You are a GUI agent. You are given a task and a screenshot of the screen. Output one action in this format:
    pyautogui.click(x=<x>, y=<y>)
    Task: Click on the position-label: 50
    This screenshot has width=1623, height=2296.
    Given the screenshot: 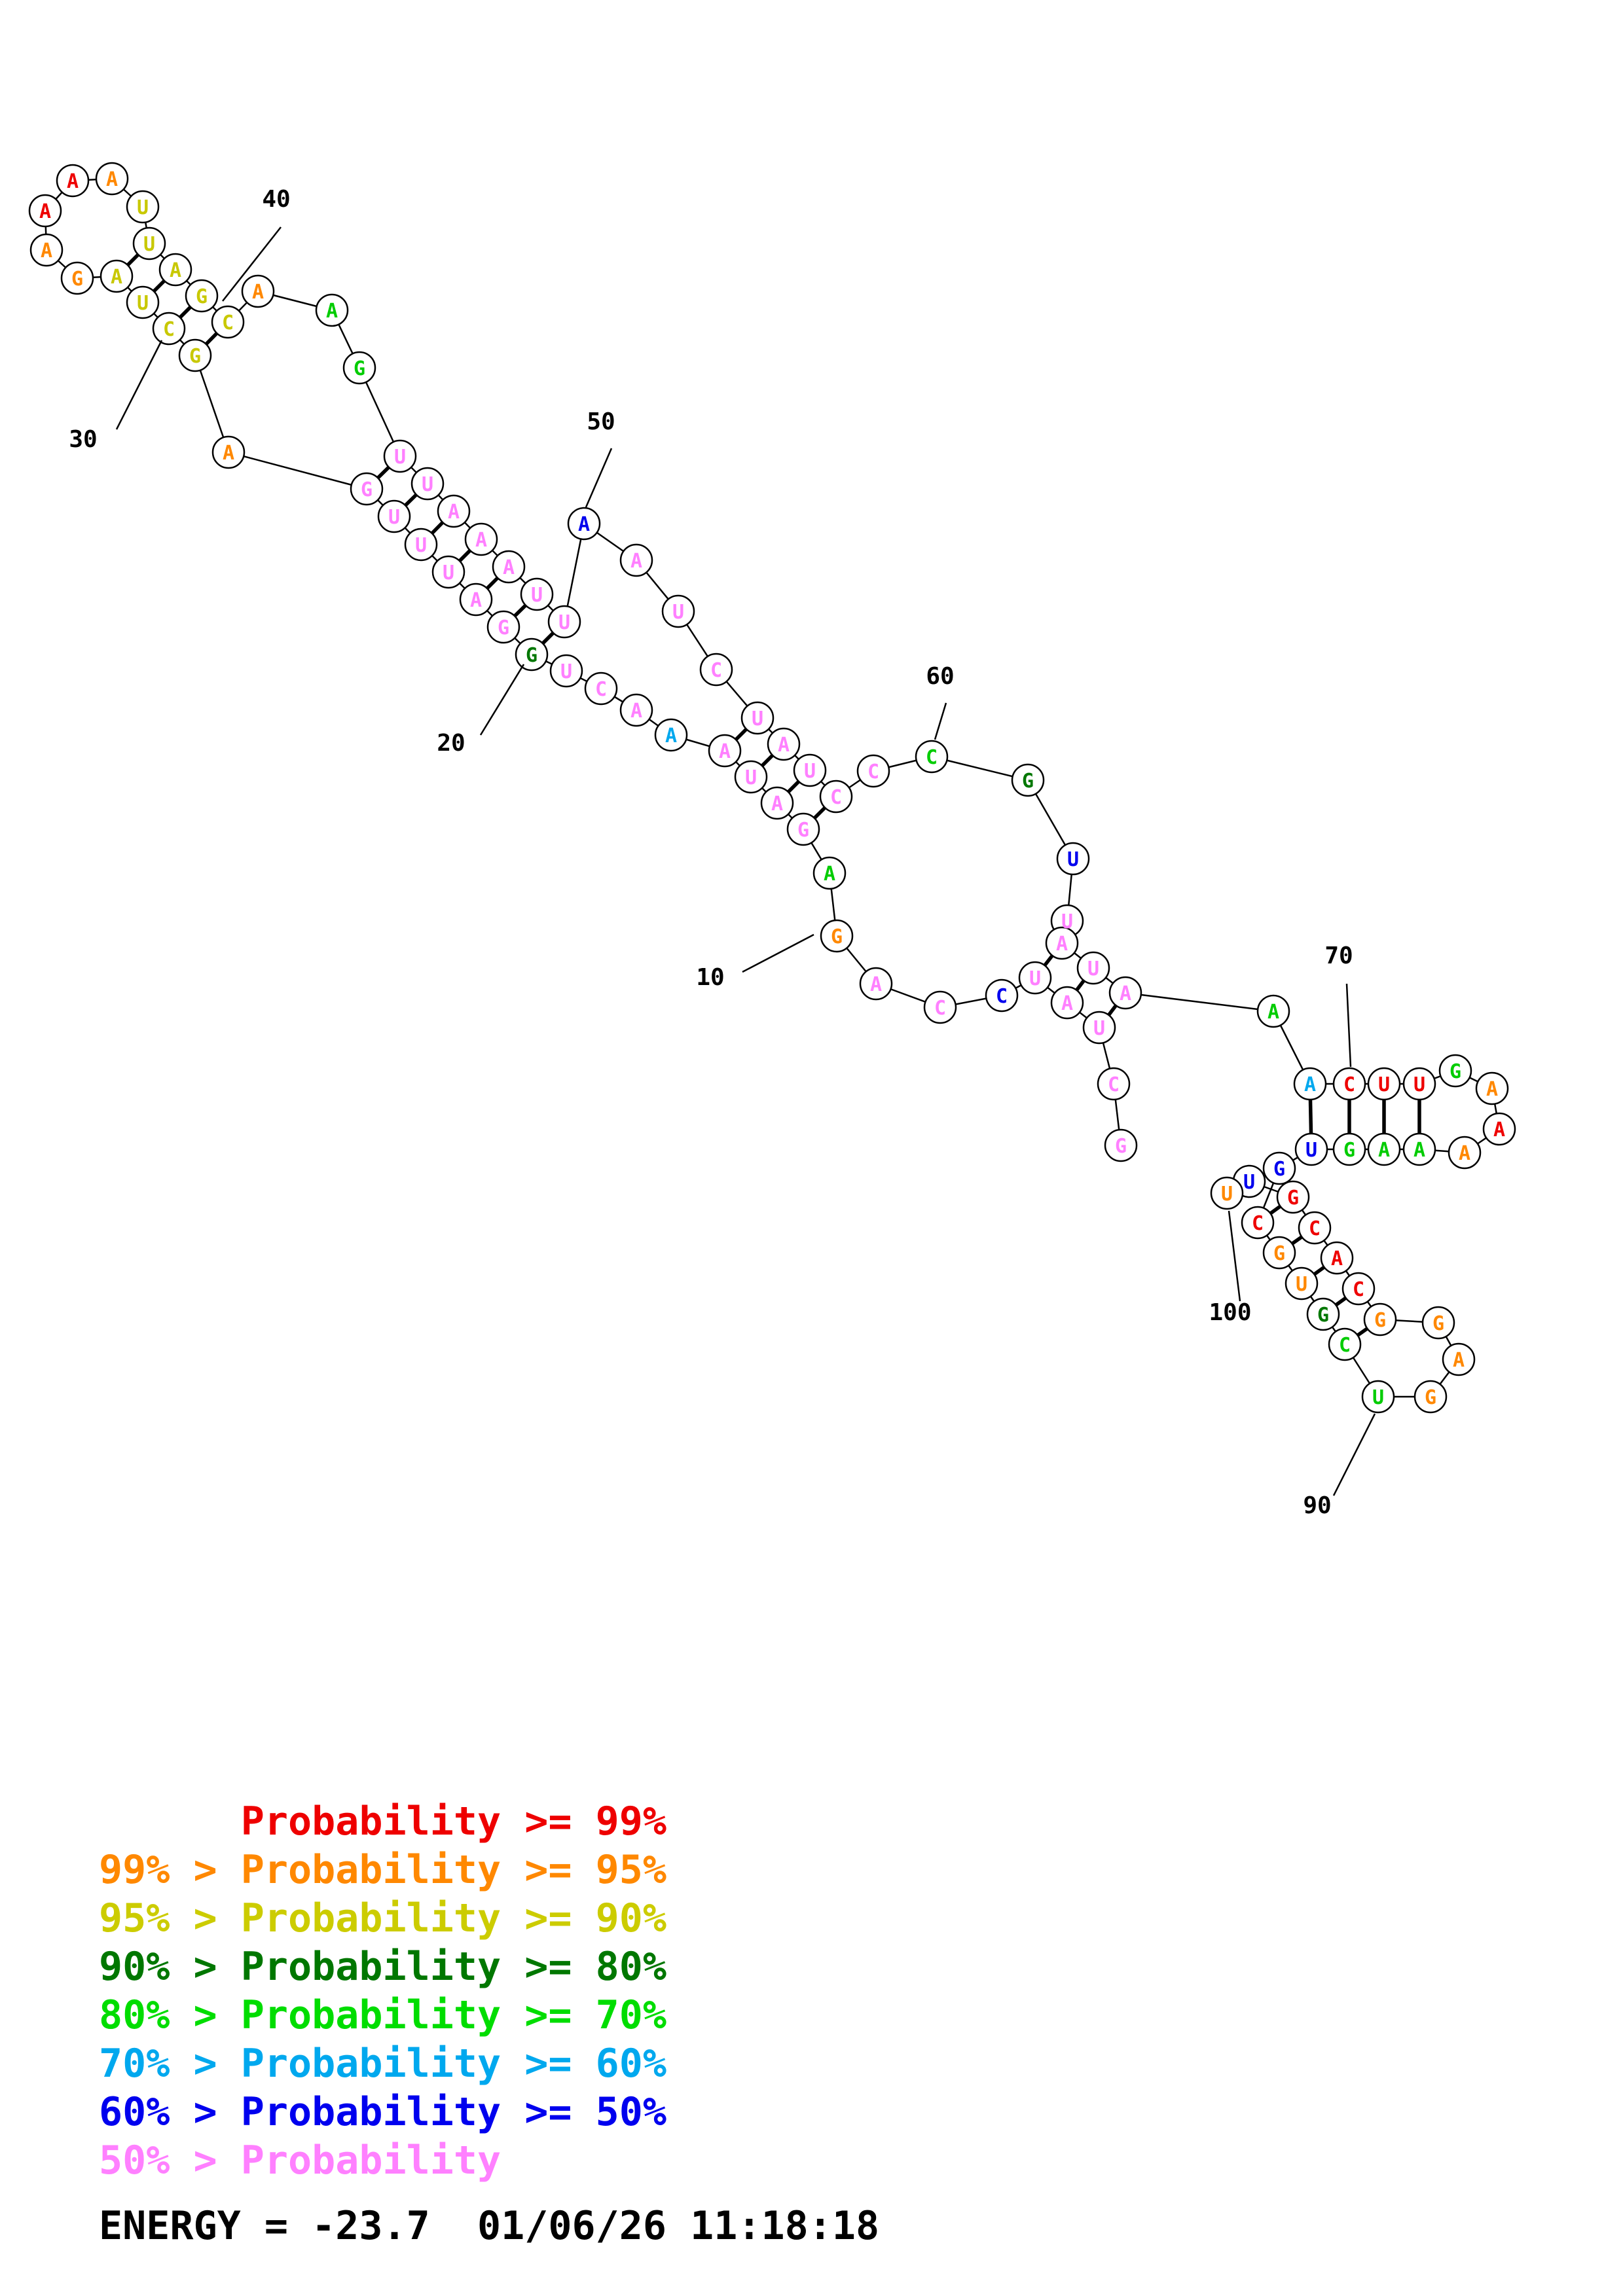 What is the action you would take?
    pyautogui.click(x=601, y=421)
    